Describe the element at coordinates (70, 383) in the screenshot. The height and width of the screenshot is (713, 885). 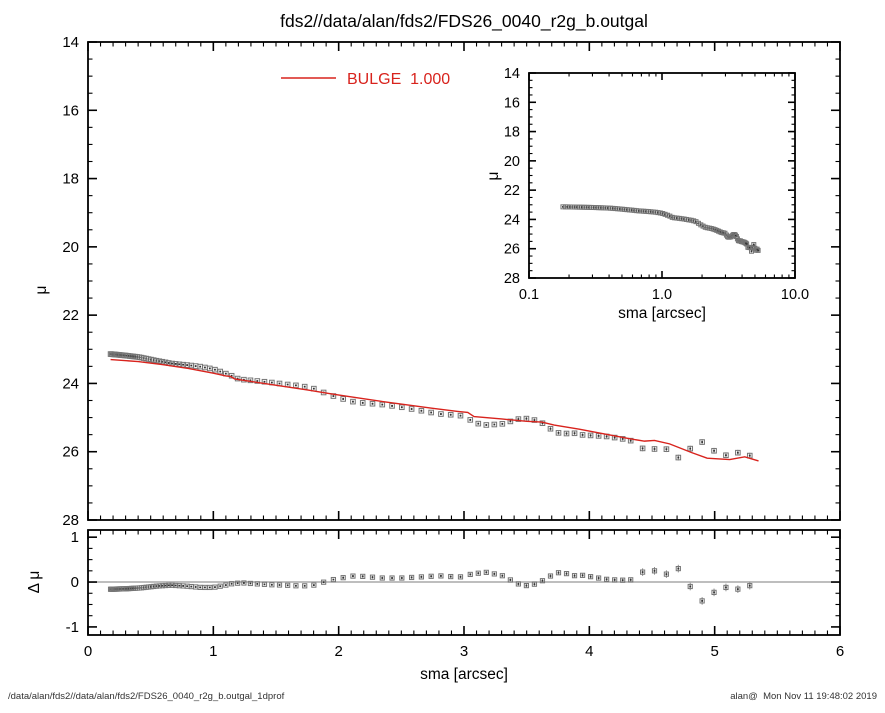
I see `main-y-tick-label: 24` at that location.